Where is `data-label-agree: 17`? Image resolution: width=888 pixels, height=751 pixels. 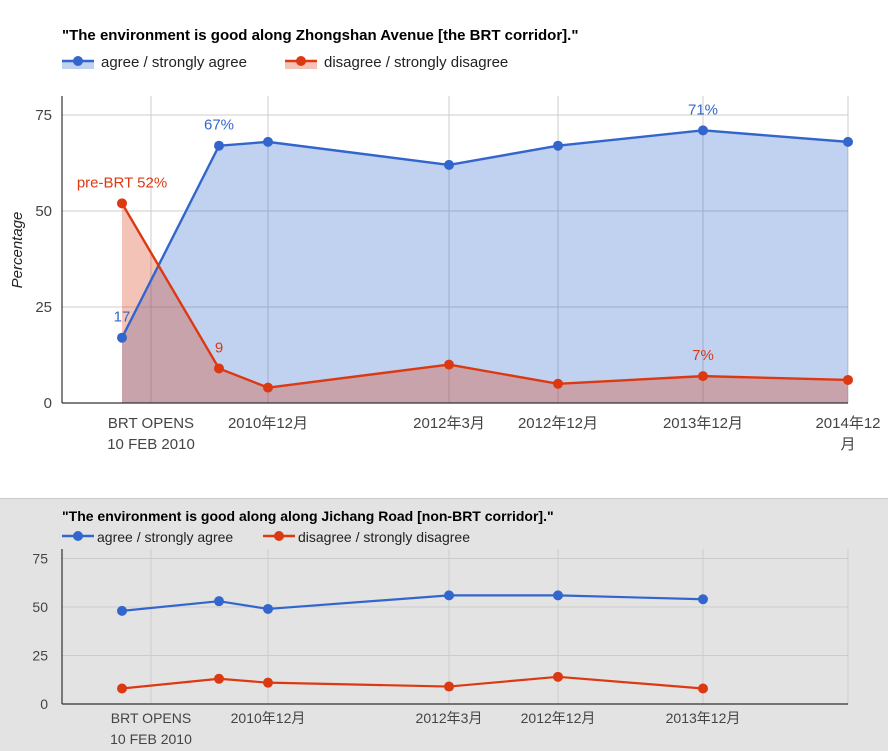
data-label-agree: 17 is located at coordinates (122, 317).